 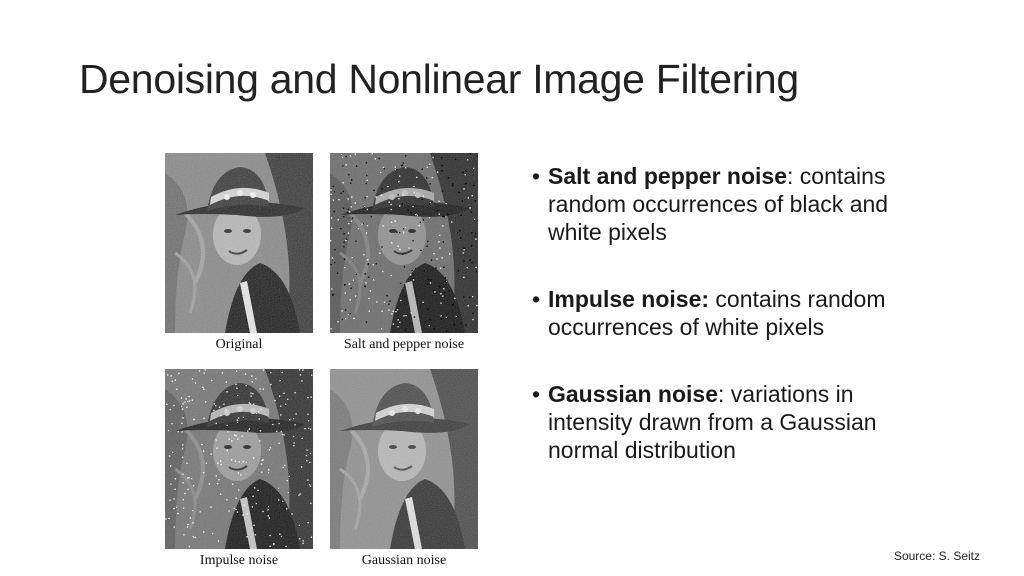 I want to click on figure-panel-impulse: Impulse noise, so click(x=239, y=469).